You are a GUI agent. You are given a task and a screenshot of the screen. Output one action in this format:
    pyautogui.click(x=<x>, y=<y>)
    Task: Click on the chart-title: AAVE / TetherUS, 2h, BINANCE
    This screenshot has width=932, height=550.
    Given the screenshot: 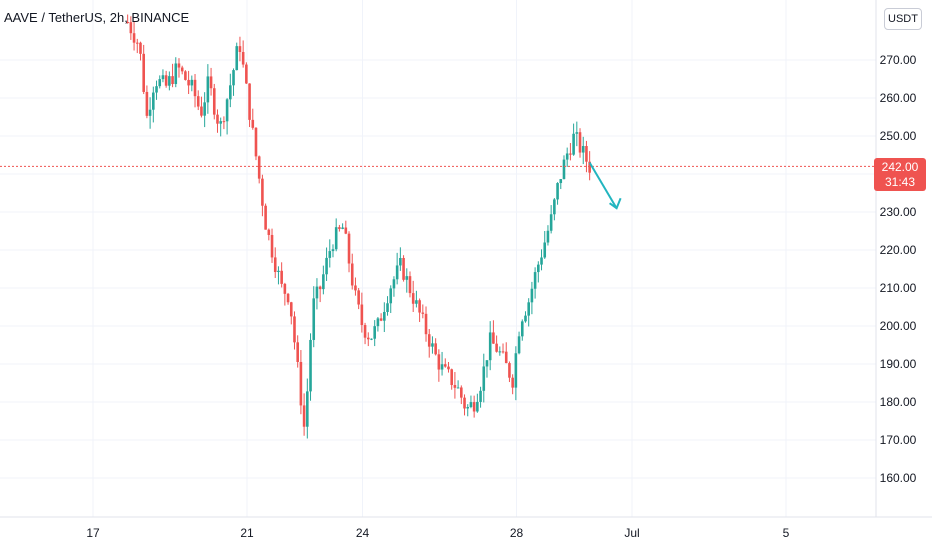 What is the action you would take?
    pyautogui.click(x=97, y=17)
    